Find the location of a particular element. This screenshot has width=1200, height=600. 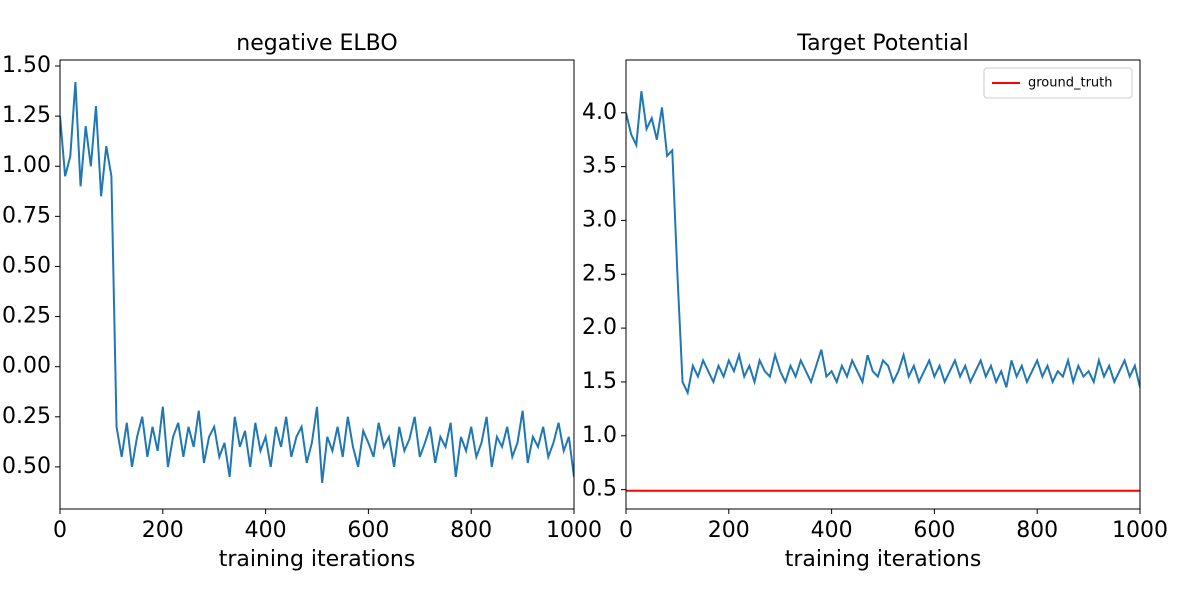

y-tick-label: 0.5 is located at coordinates (599, 489).